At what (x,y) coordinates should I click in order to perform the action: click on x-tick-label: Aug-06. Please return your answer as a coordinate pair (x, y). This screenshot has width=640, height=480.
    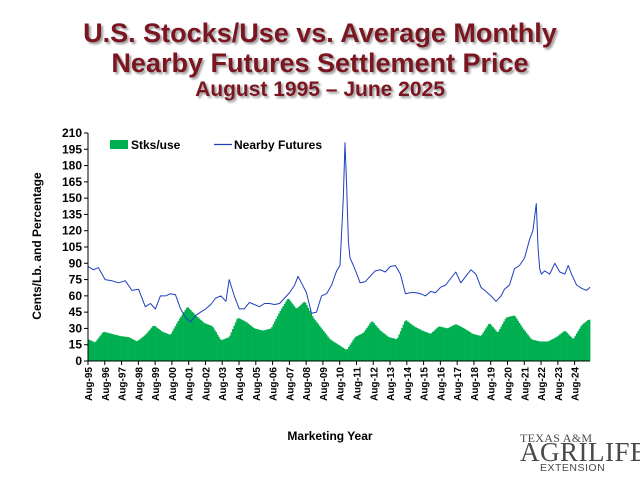
    Looking at the image, I should click on (274, 384).